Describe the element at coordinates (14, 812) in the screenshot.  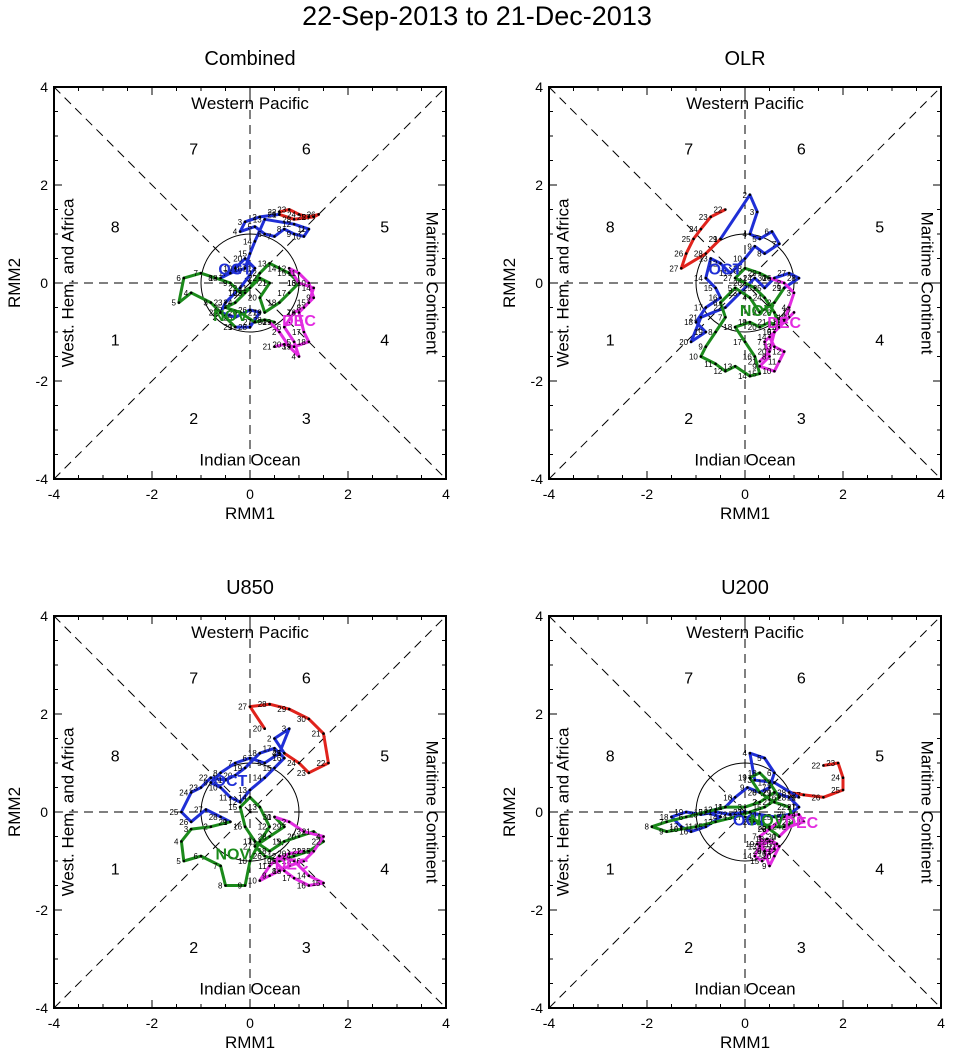
I see `y-axis-label: RMM2` at that location.